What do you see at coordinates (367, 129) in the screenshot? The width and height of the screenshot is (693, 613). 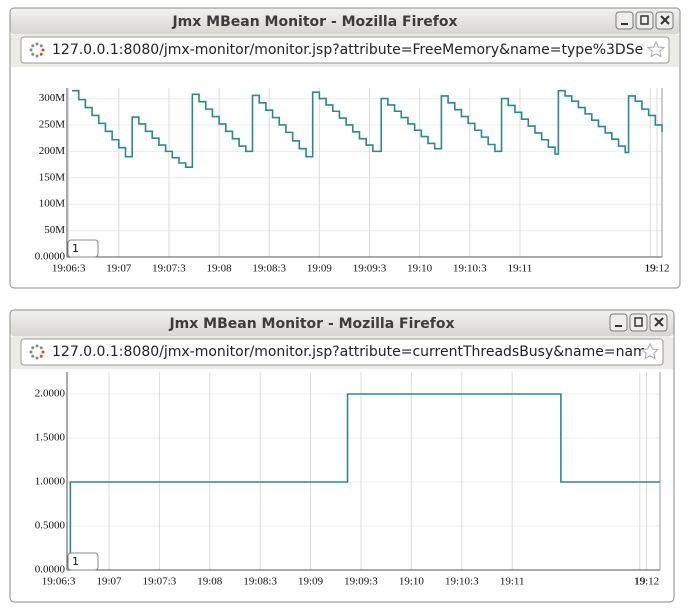 I see `data-line` at bounding box center [367, 129].